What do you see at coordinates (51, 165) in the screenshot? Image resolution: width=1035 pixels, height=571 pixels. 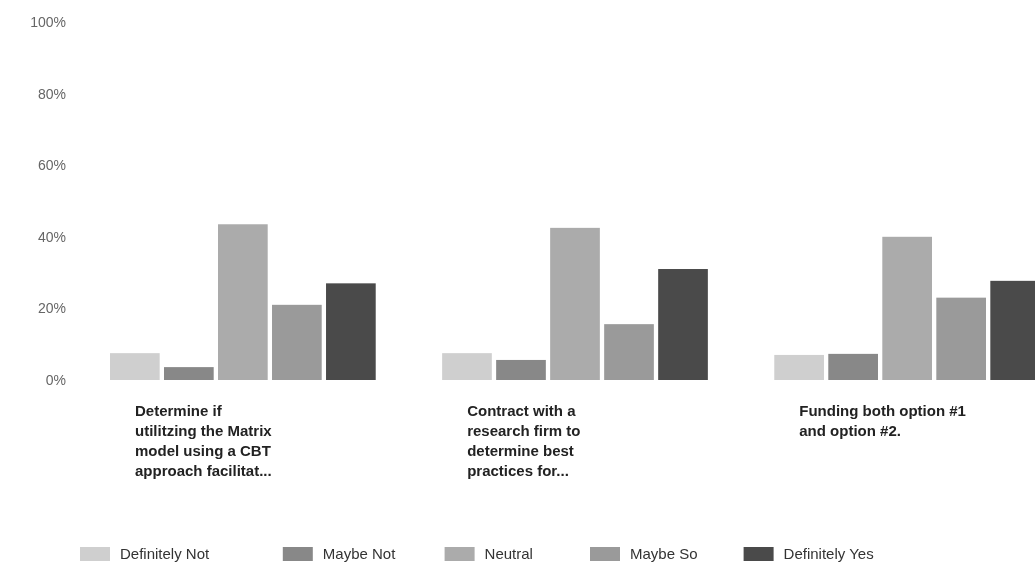 I see `y-tick-label: 60%` at bounding box center [51, 165].